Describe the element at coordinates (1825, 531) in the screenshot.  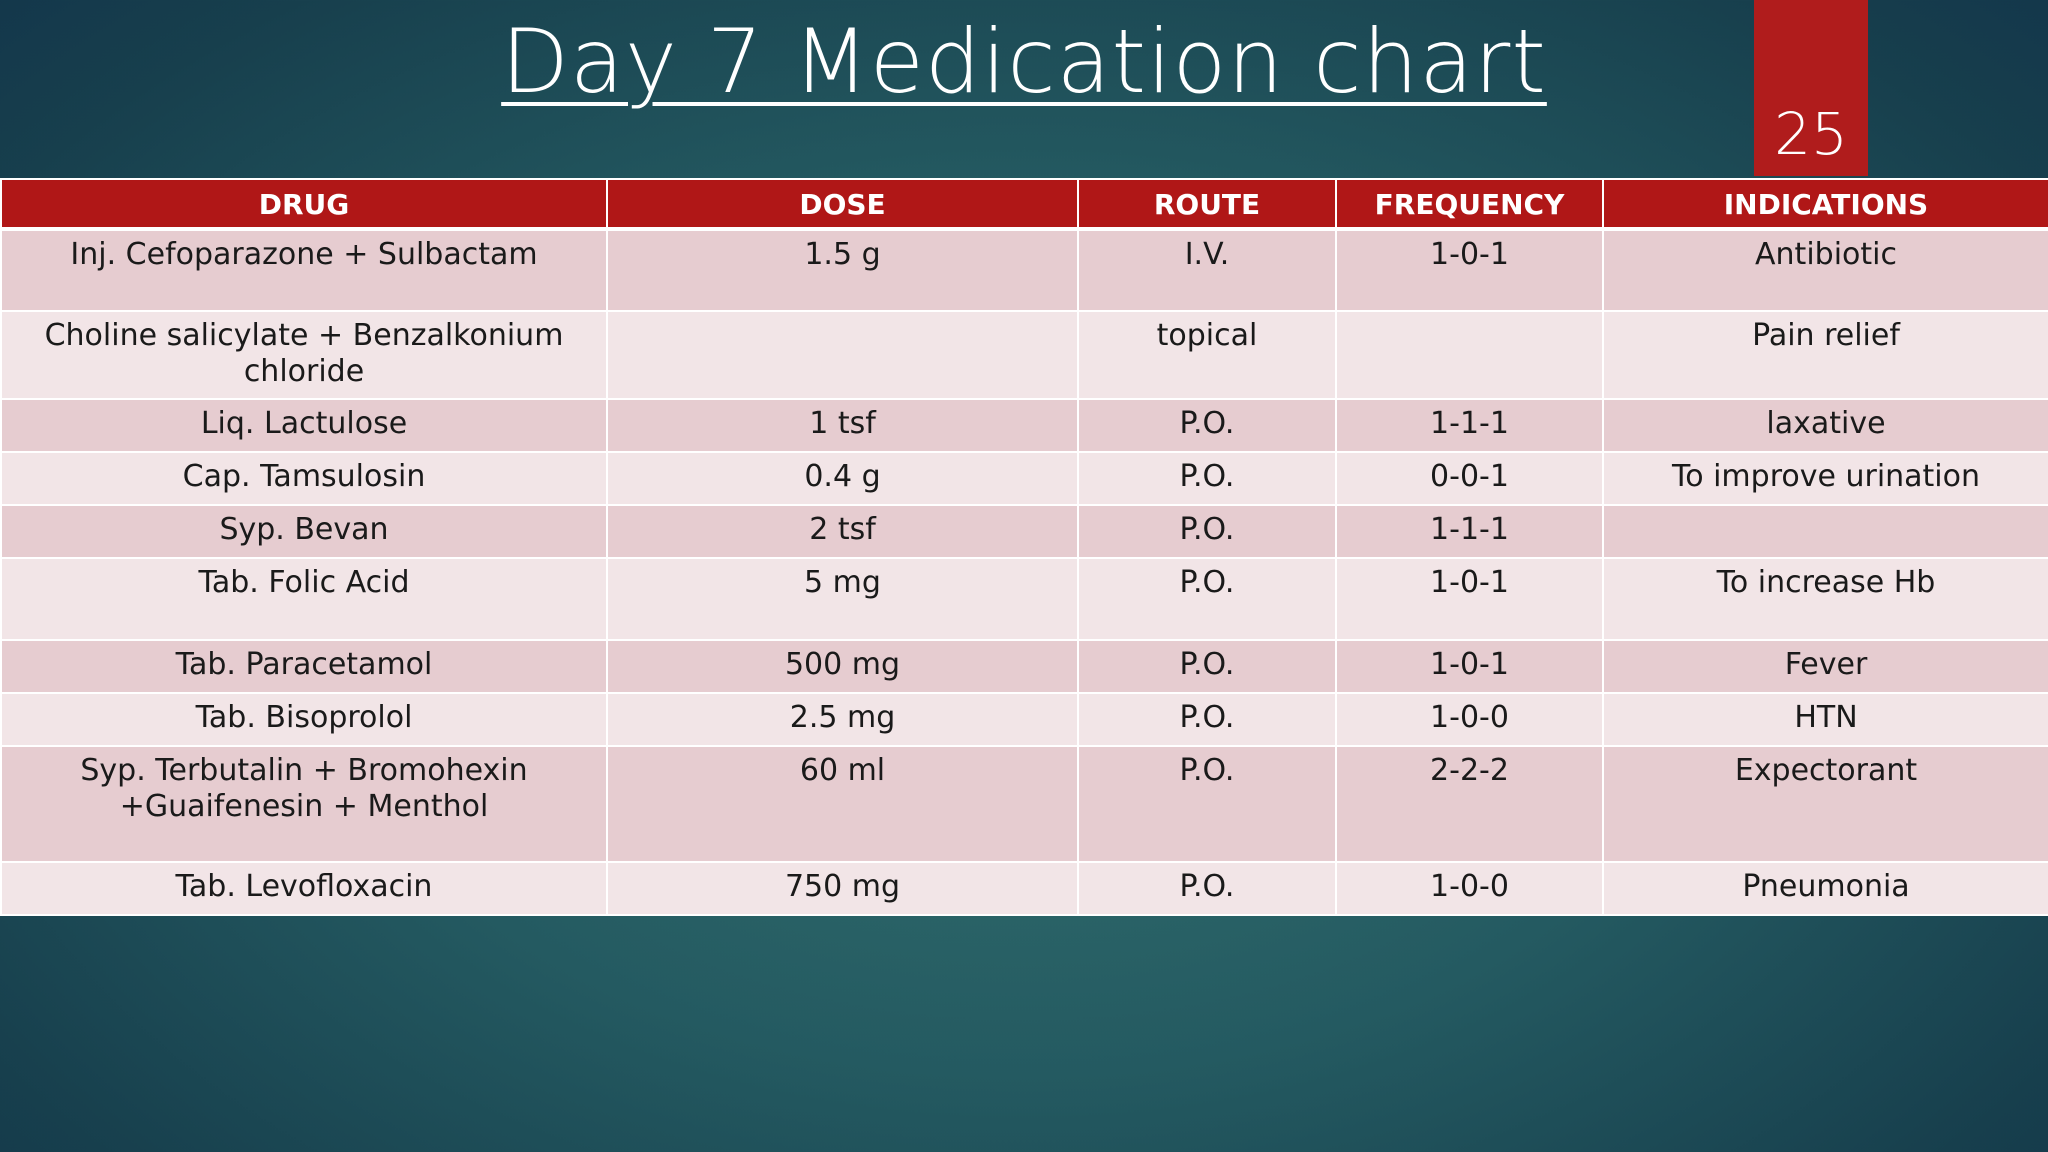
I see `cell-indication` at that location.